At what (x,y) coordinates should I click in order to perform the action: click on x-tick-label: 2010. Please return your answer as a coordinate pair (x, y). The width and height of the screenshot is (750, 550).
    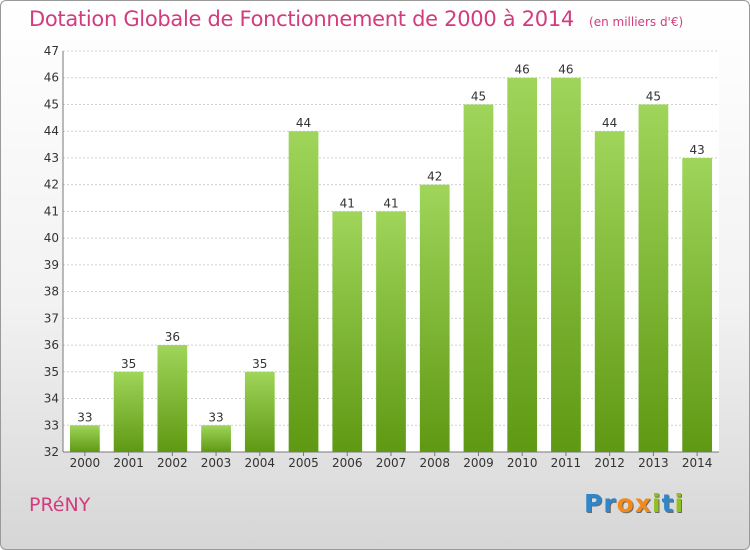
    Looking at the image, I should click on (522, 463).